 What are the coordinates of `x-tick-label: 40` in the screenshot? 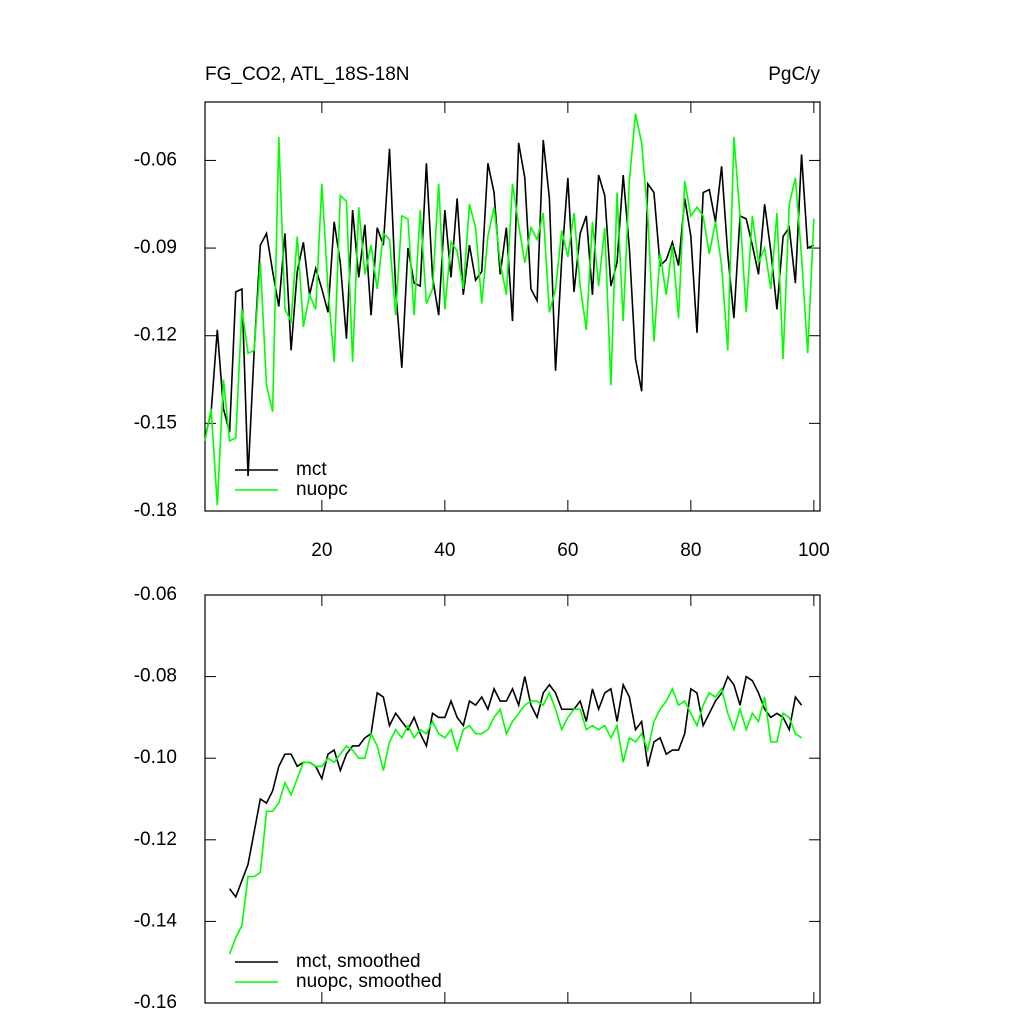 It's located at (444, 550).